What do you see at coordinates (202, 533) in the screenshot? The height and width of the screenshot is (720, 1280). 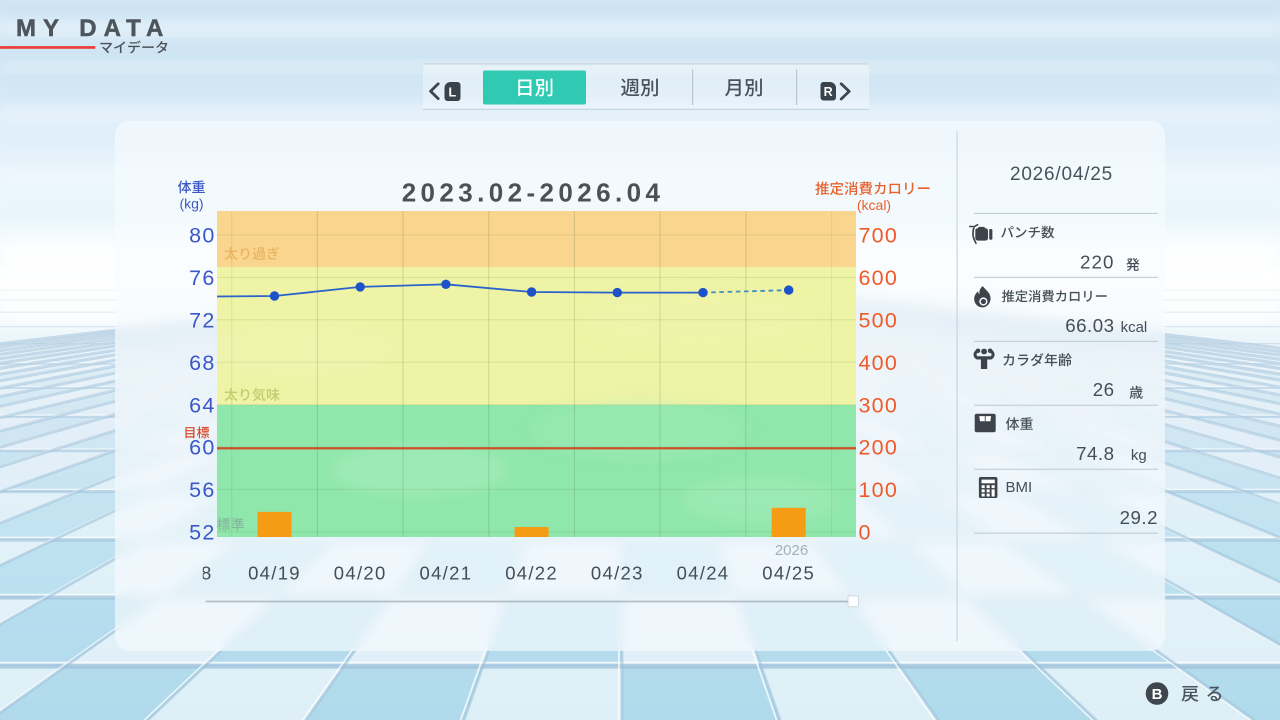 I see `svg-text: 52` at bounding box center [202, 533].